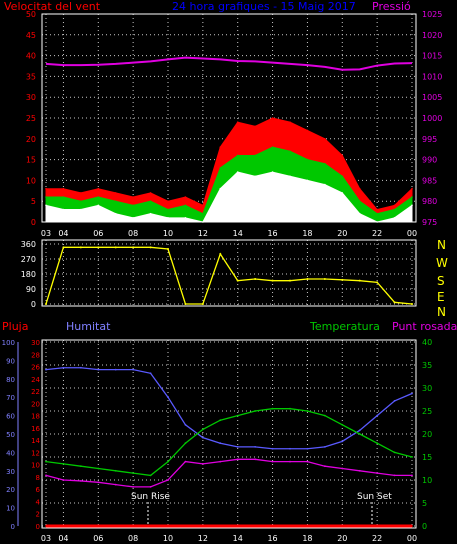  Describe the element at coordinates (432, 97) in the screenshot. I see `pressure-tick-label: 1005` at that location.